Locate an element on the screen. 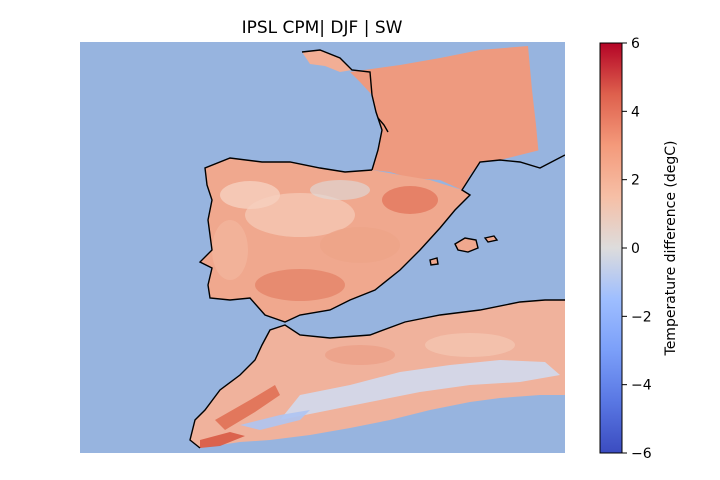 The width and height of the screenshot is (720, 480). colorbar-label: Temperature difference (degC) is located at coordinates (671, 249).